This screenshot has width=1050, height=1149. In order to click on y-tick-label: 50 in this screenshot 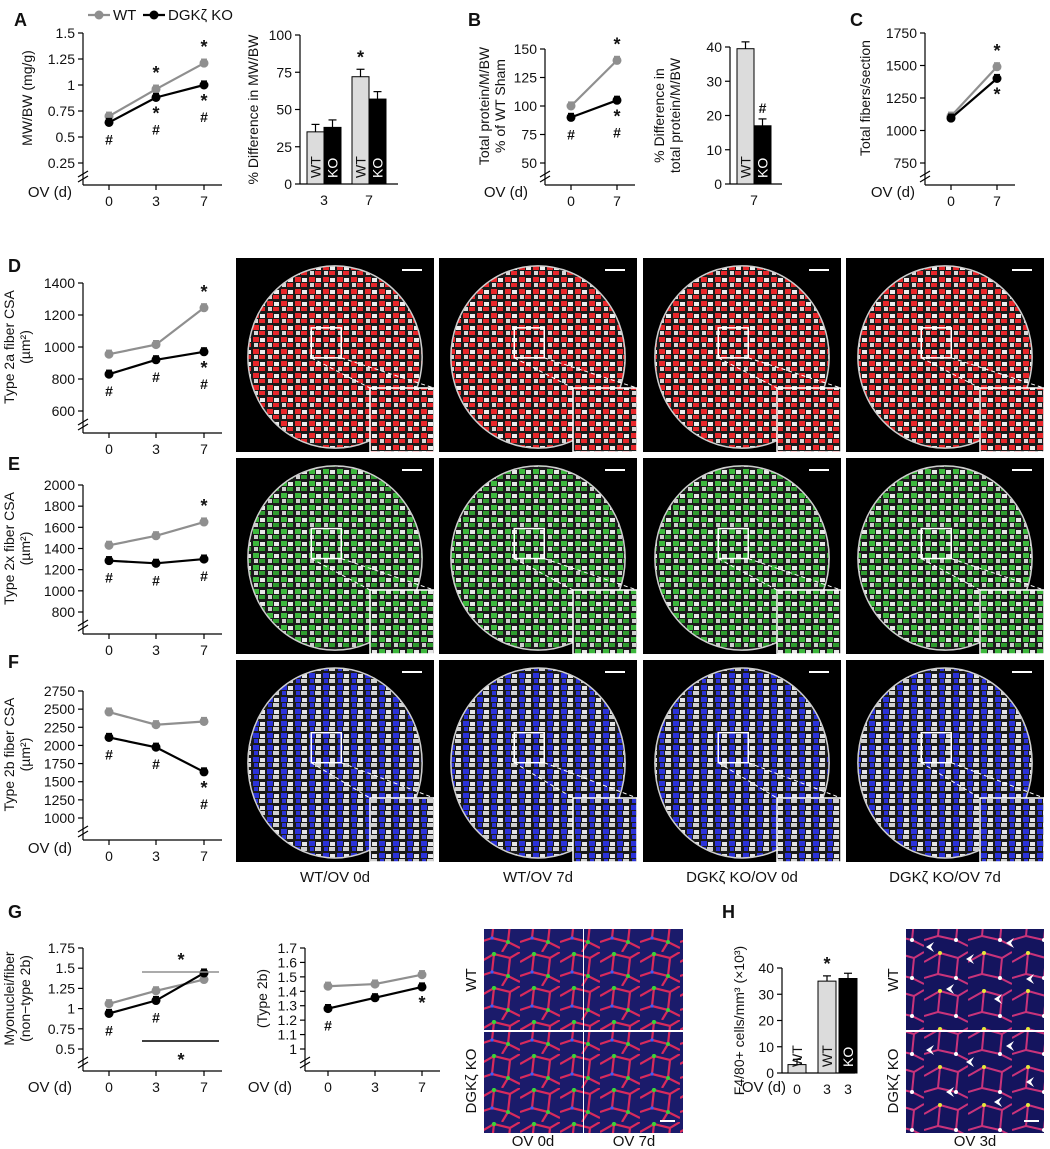, I will do `click(284, 110)`.